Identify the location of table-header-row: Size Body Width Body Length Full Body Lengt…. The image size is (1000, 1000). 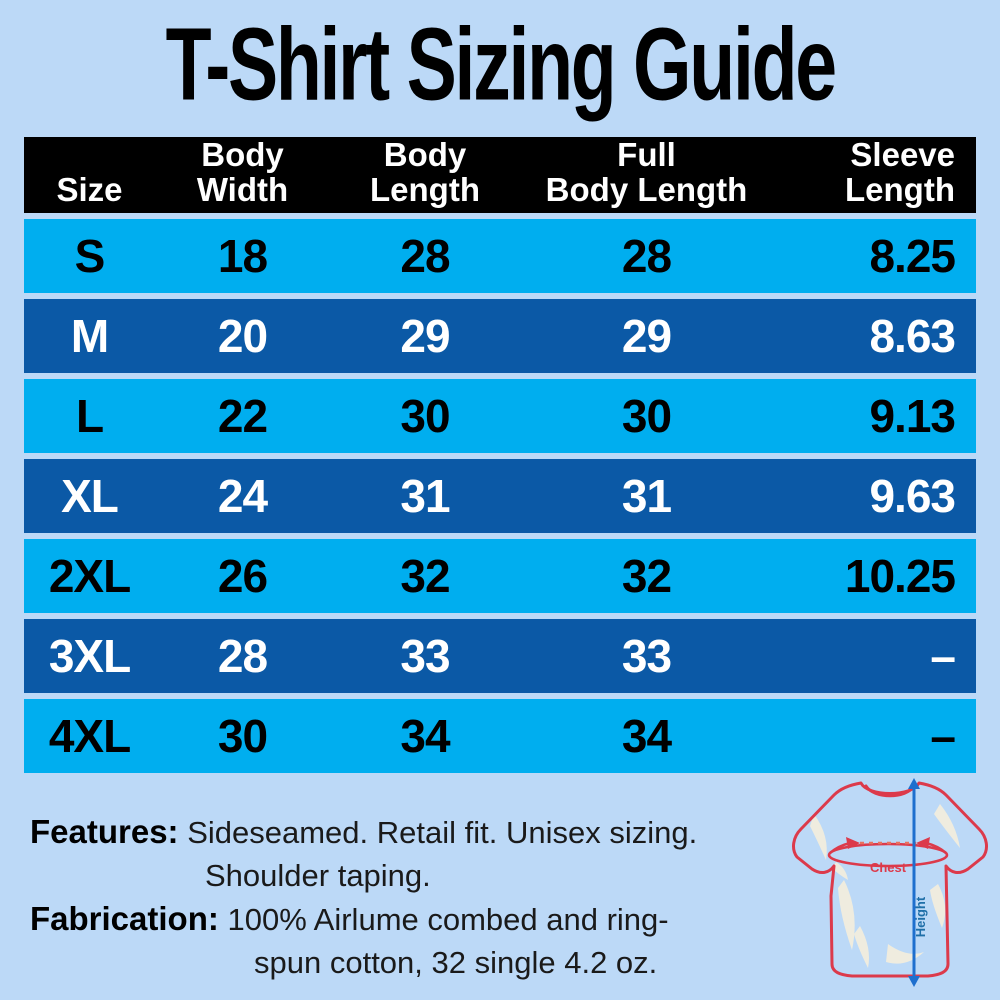
(500, 175).